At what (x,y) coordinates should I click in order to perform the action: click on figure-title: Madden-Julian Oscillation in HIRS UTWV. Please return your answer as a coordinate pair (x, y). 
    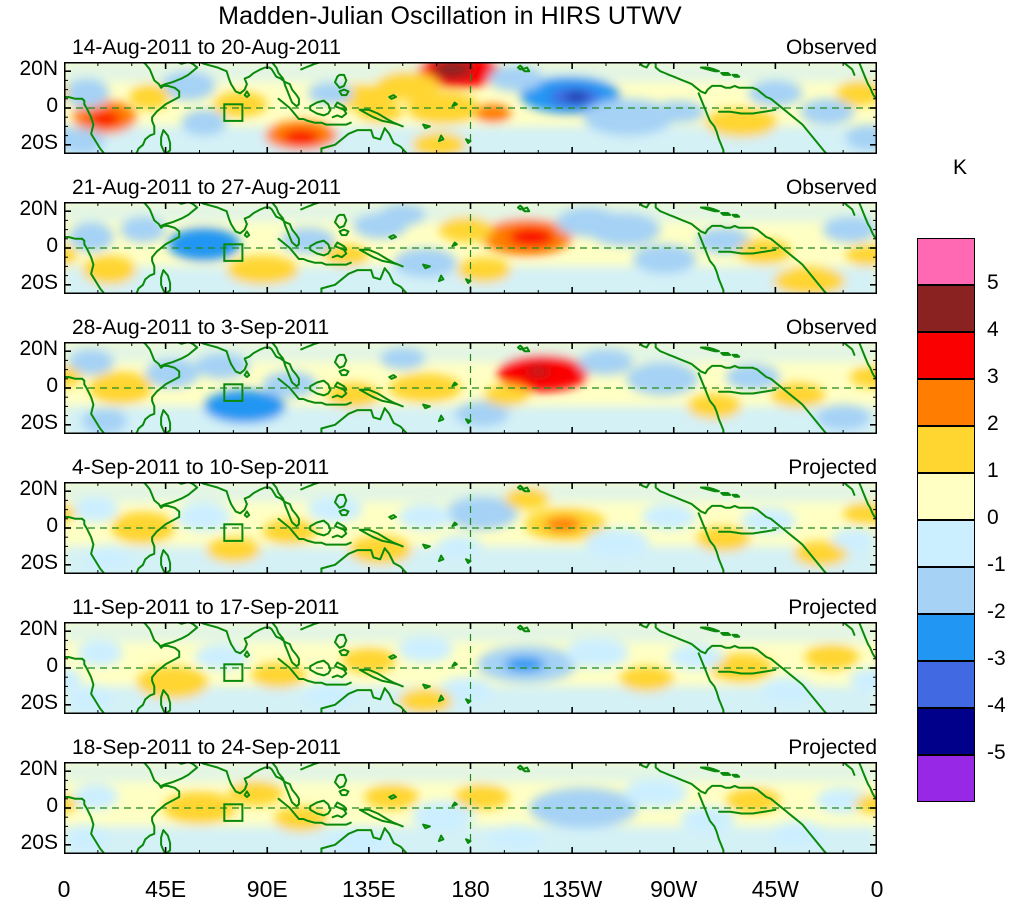
    Looking at the image, I should click on (450, 16).